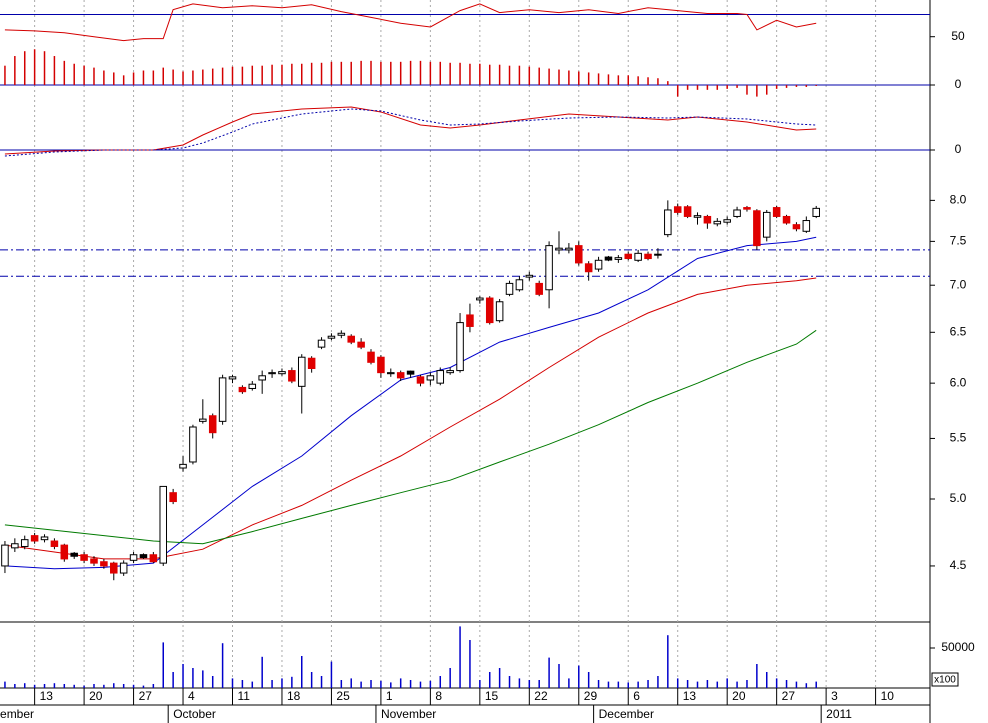 Image resolution: width=988 pixels, height=723 pixels. Describe the element at coordinates (191, 696) in the screenshot. I see `x-tick-label: 4` at that location.